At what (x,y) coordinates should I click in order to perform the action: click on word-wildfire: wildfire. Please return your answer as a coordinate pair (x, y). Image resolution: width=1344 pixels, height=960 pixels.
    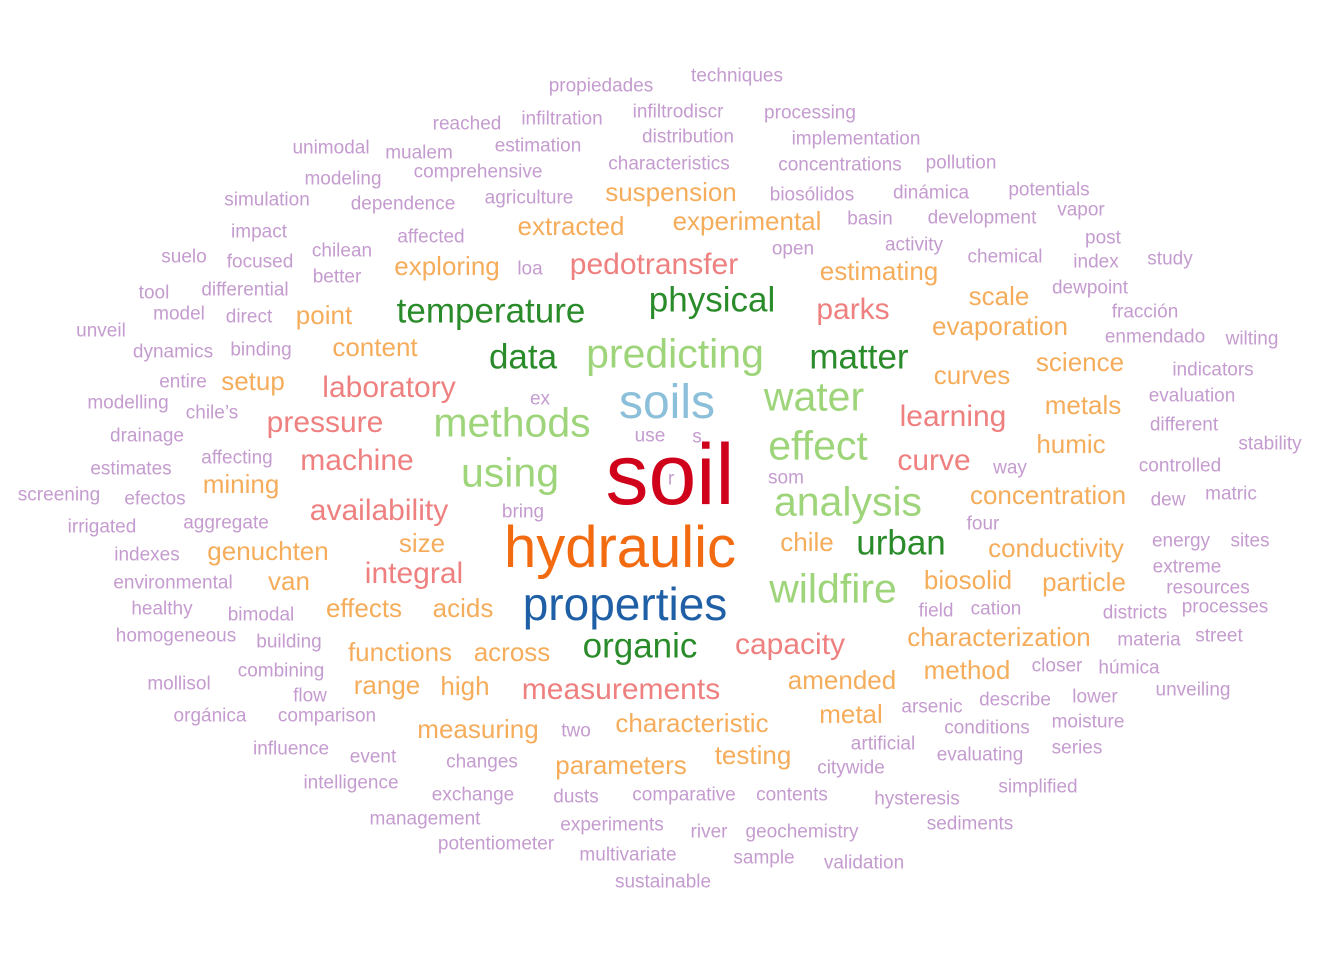
    Looking at the image, I should click on (833, 588).